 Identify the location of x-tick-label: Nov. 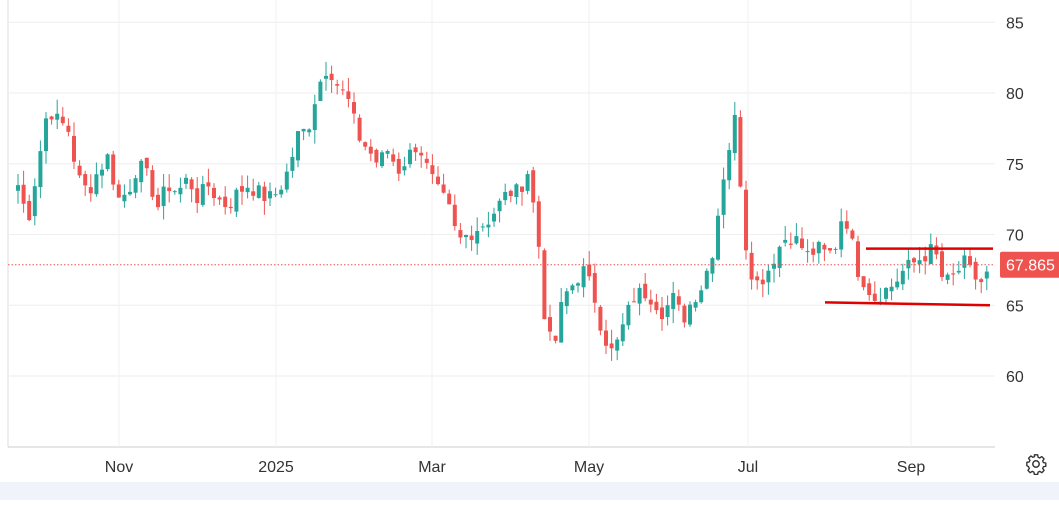
(119, 467).